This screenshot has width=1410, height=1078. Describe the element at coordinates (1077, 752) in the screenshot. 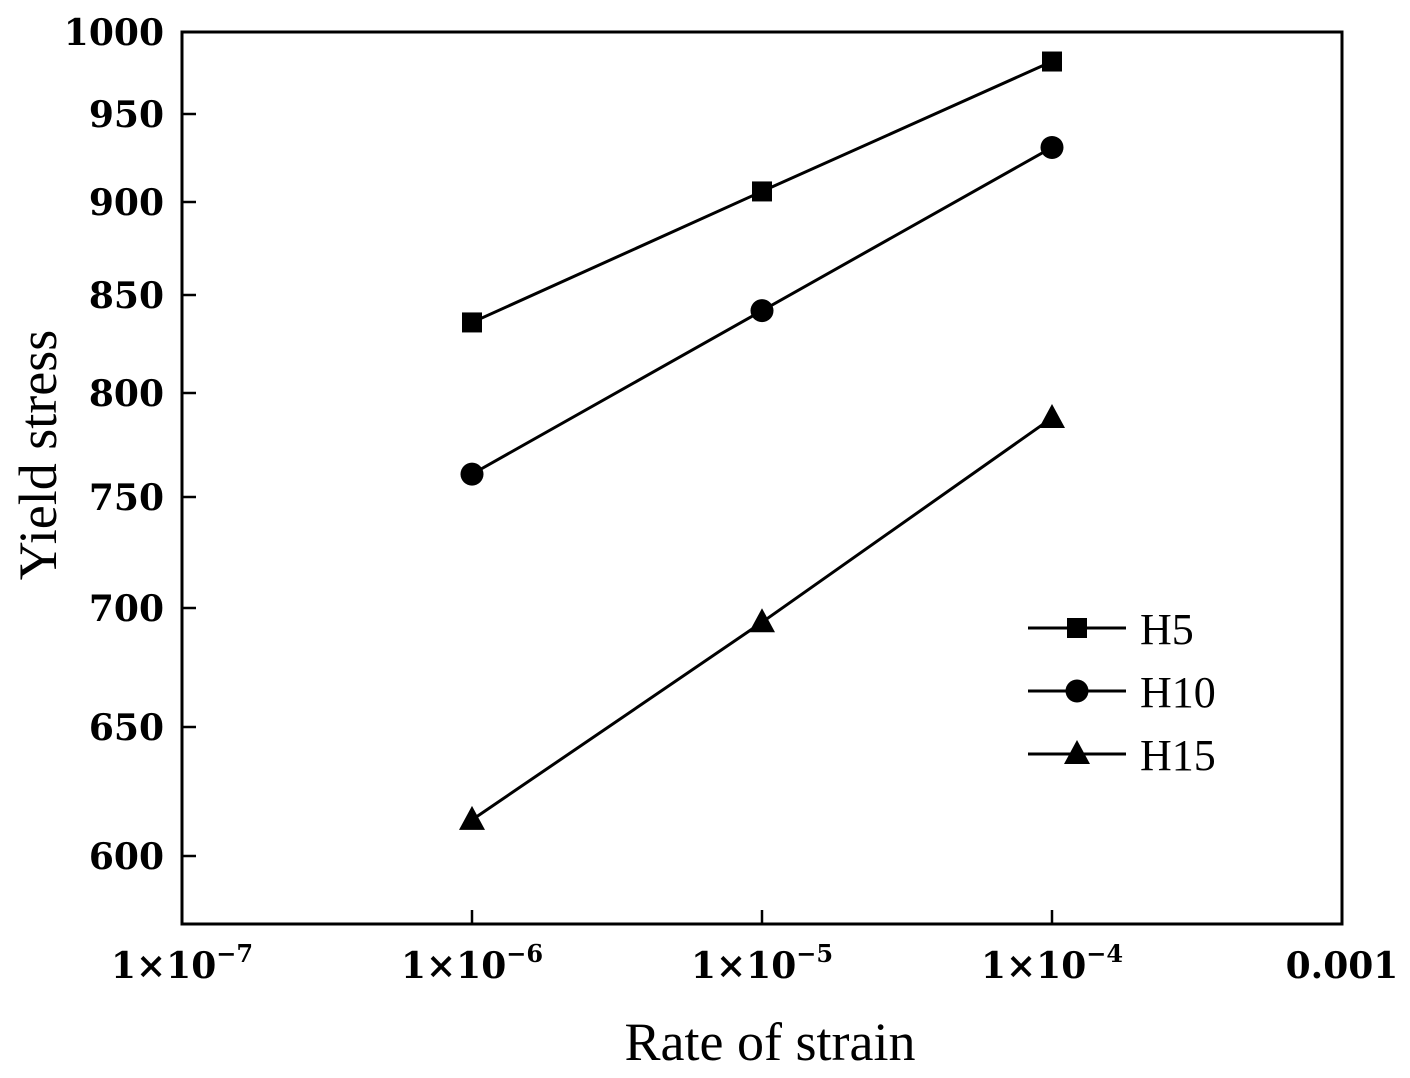

I see `legend-marker-h15` at that location.